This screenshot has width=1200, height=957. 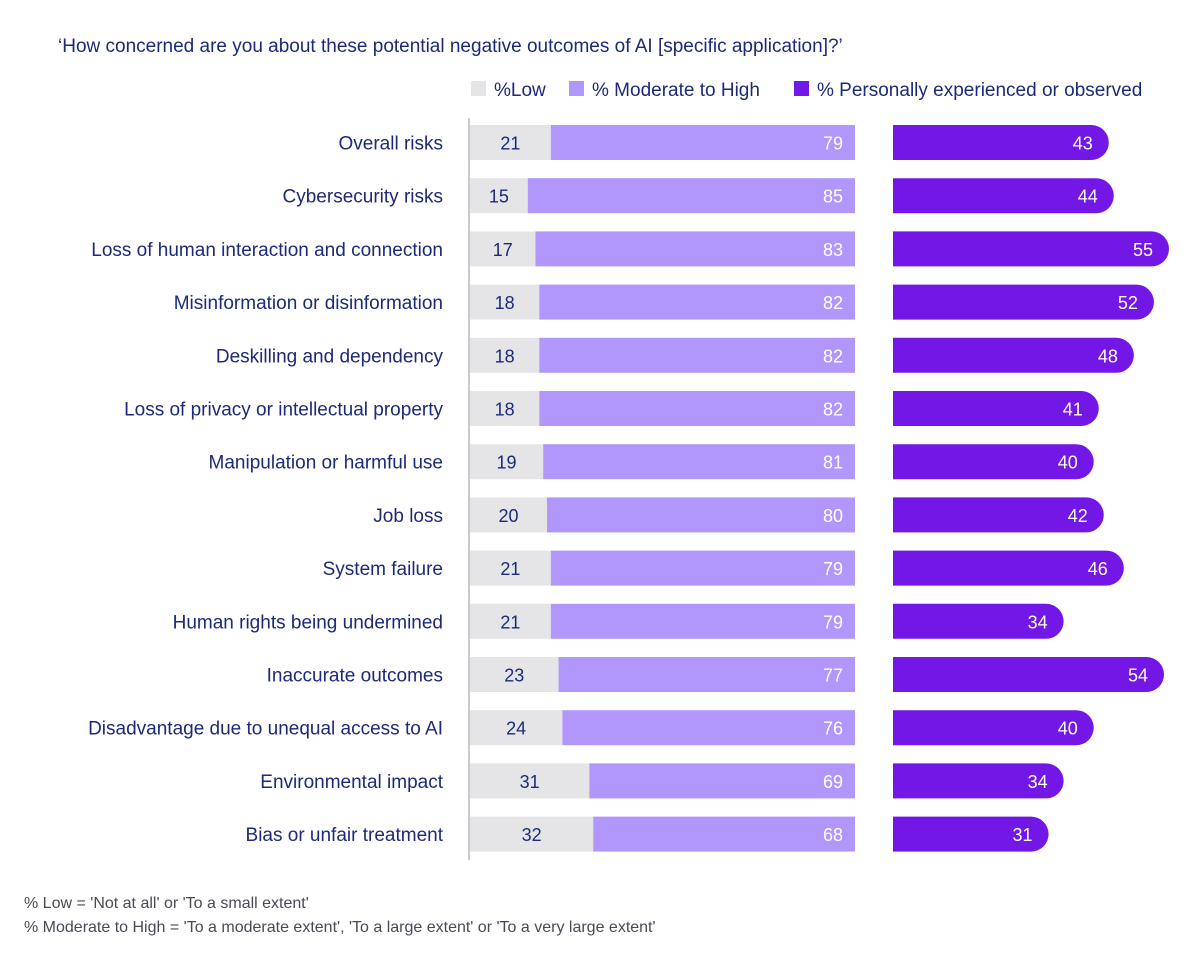 I want to click on value-low-overall-risks: 21, so click(x=510, y=144).